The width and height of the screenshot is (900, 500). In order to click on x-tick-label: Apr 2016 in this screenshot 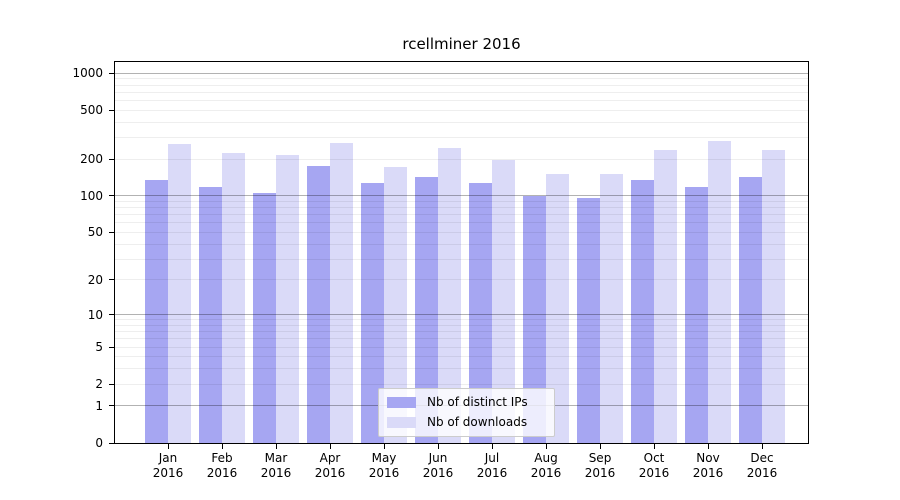, I will do `click(330, 465)`.